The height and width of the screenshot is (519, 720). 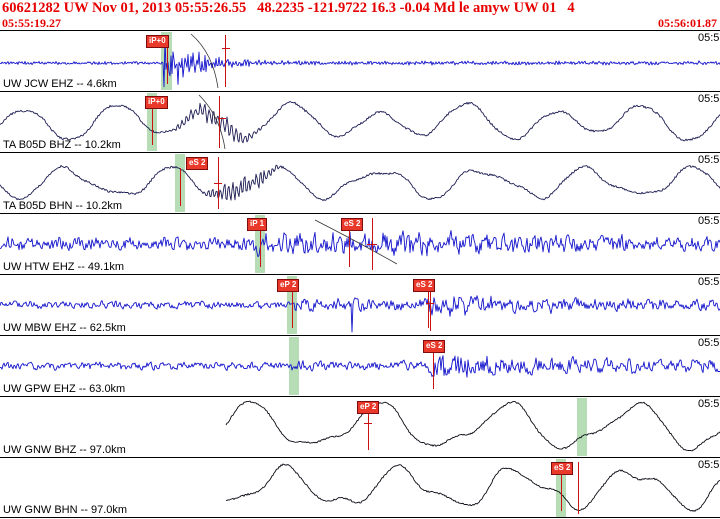 I want to click on station-label: TA B05D BHZ -- 10.2km, so click(x=62, y=145).